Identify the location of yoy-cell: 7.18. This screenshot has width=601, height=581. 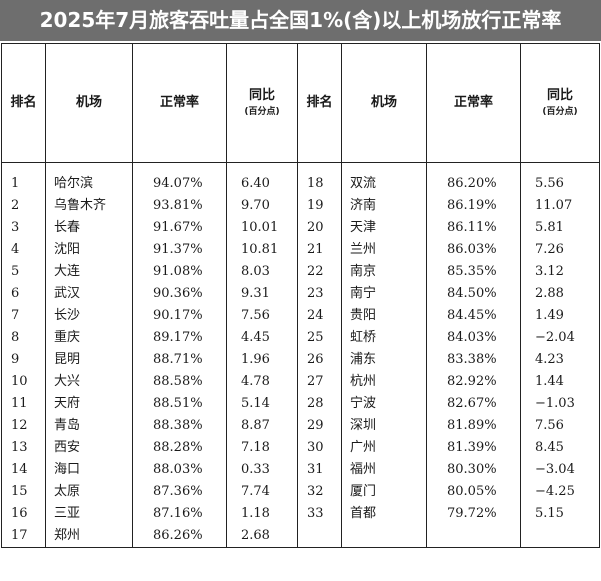
(262, 448).